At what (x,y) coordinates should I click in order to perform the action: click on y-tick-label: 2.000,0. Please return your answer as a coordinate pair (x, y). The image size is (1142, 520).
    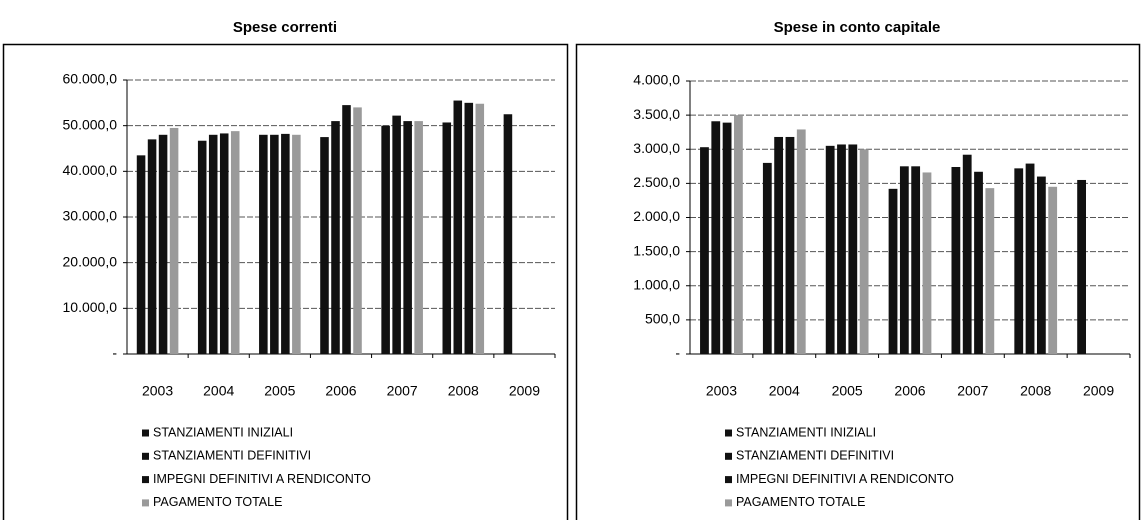
    Looking at the image, I should click on (656, 216).